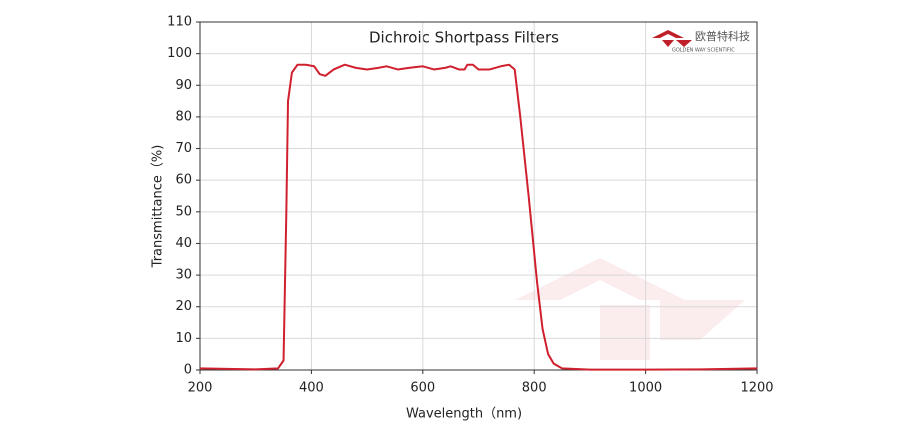 Image resolution: width=924 pixels, height=440 pixels. I want to click on watermark, so click(630, 309).